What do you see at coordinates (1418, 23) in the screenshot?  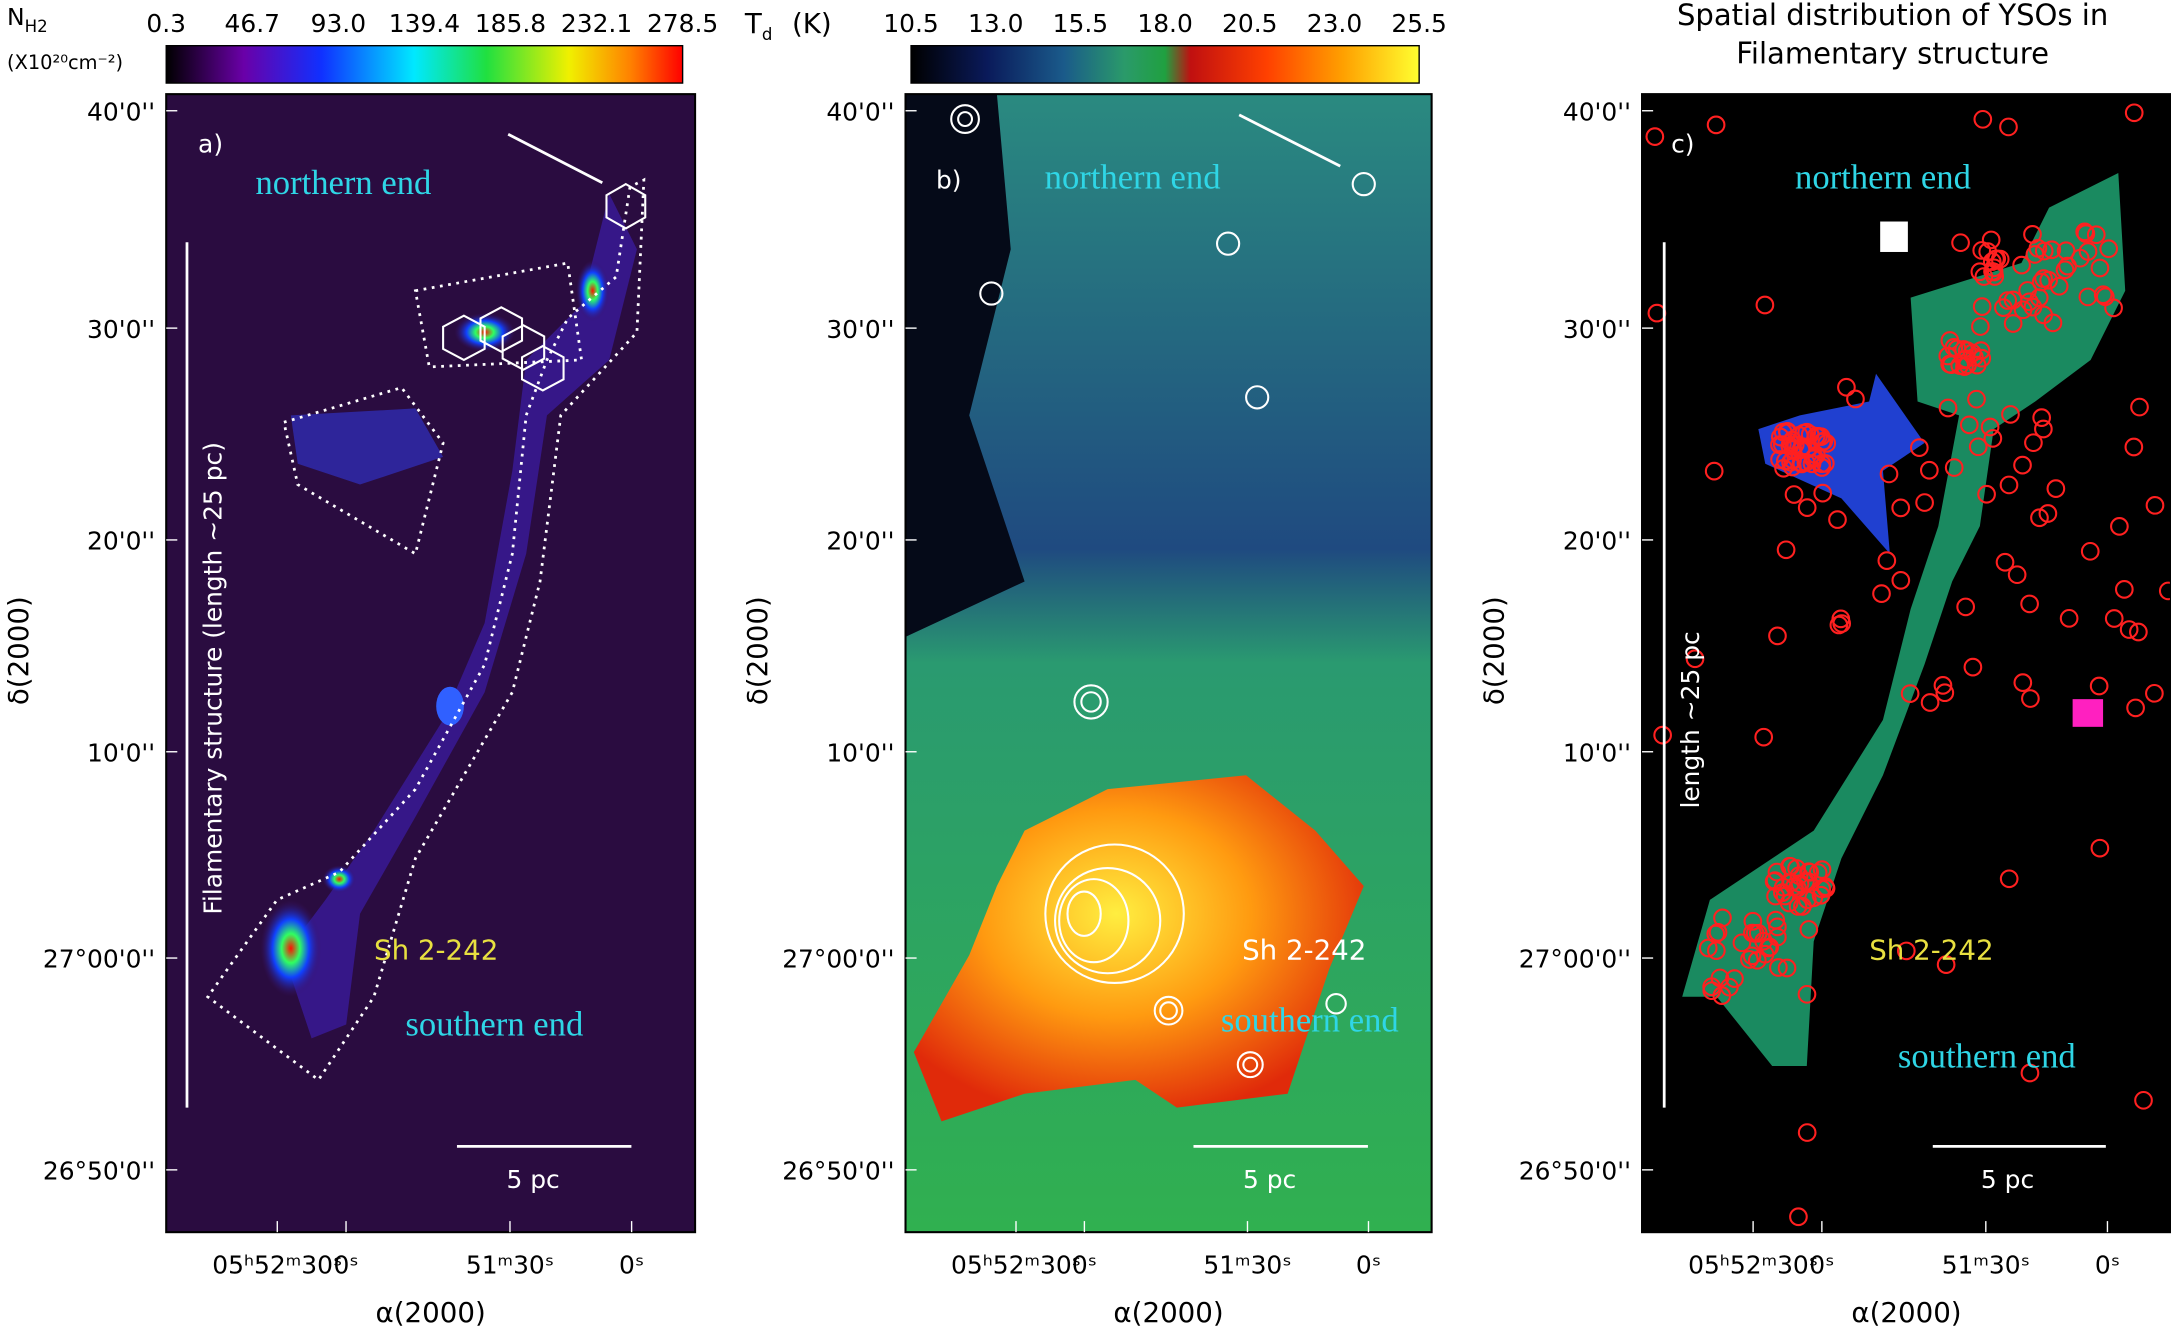 I see `colorbar-tick-label: 25.5` at bounding box center [1418, 23].